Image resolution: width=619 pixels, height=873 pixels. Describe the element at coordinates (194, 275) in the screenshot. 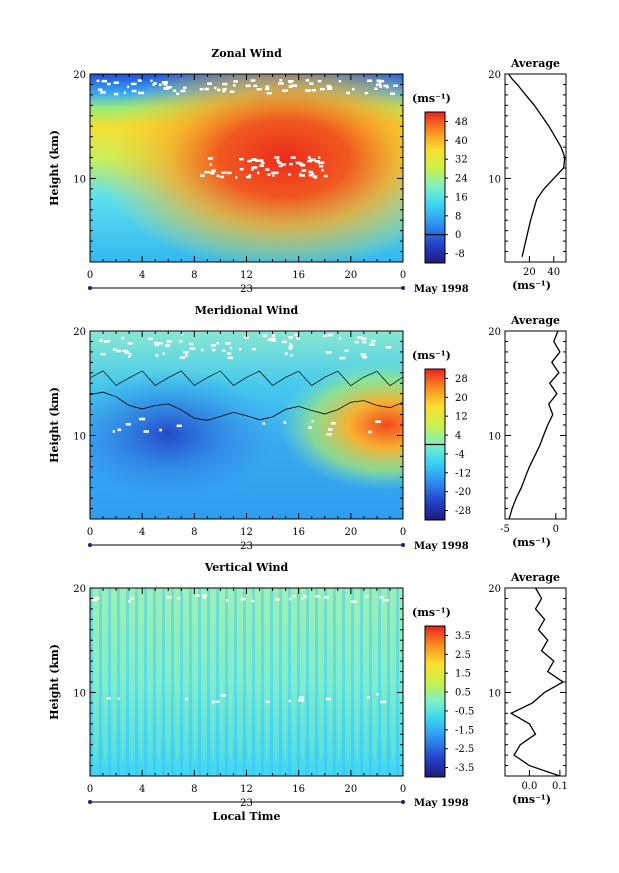

I see `x-tick-label: 8` at that location.